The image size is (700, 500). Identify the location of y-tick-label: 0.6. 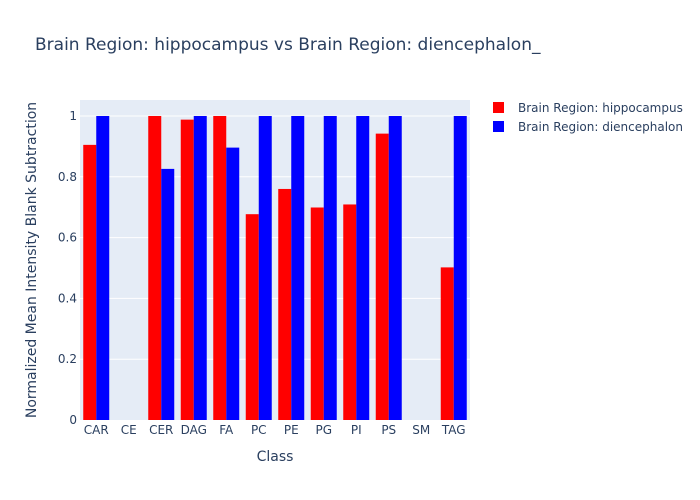
(67, 238).